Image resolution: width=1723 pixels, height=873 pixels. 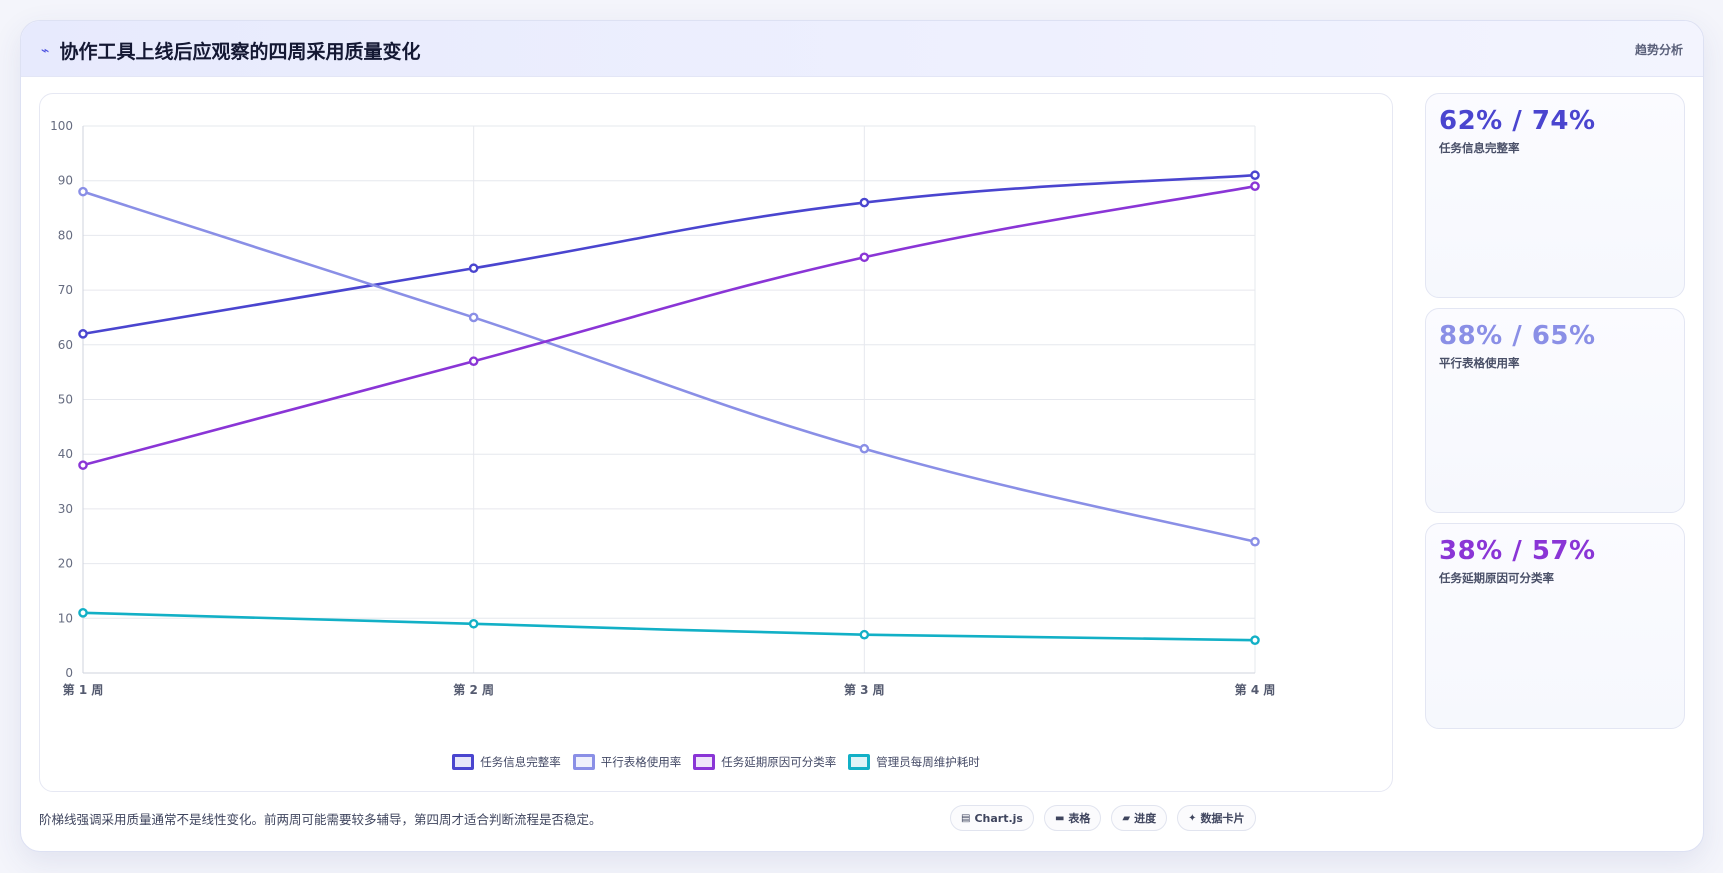 I want to click on chip-table: ▬ 表格, so click(x=1072, y=818).